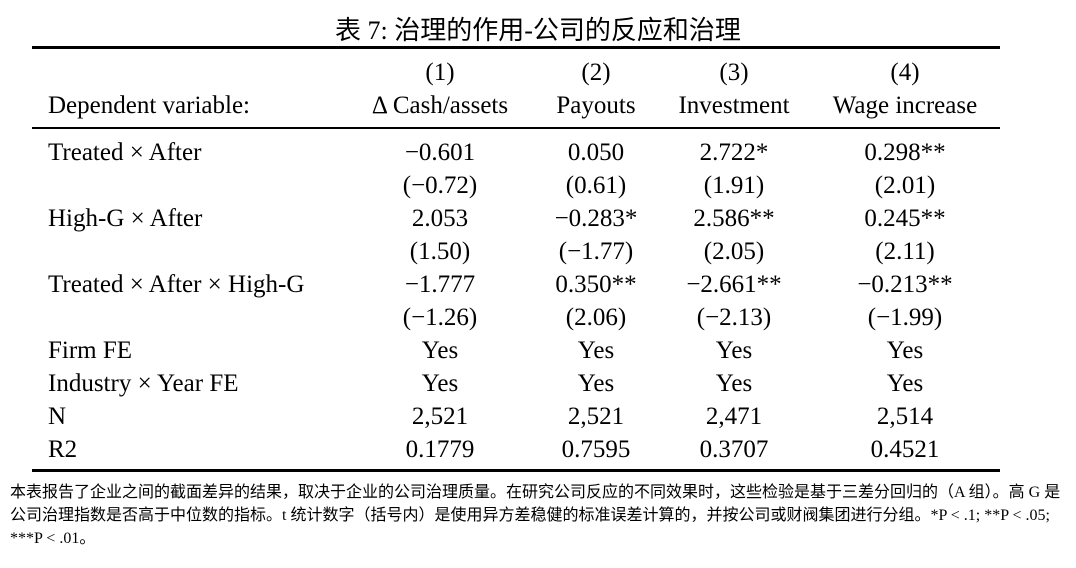 This screenshot has height=568, width=1076. I want to click on table-cell: (1.91), so click(734, 185).